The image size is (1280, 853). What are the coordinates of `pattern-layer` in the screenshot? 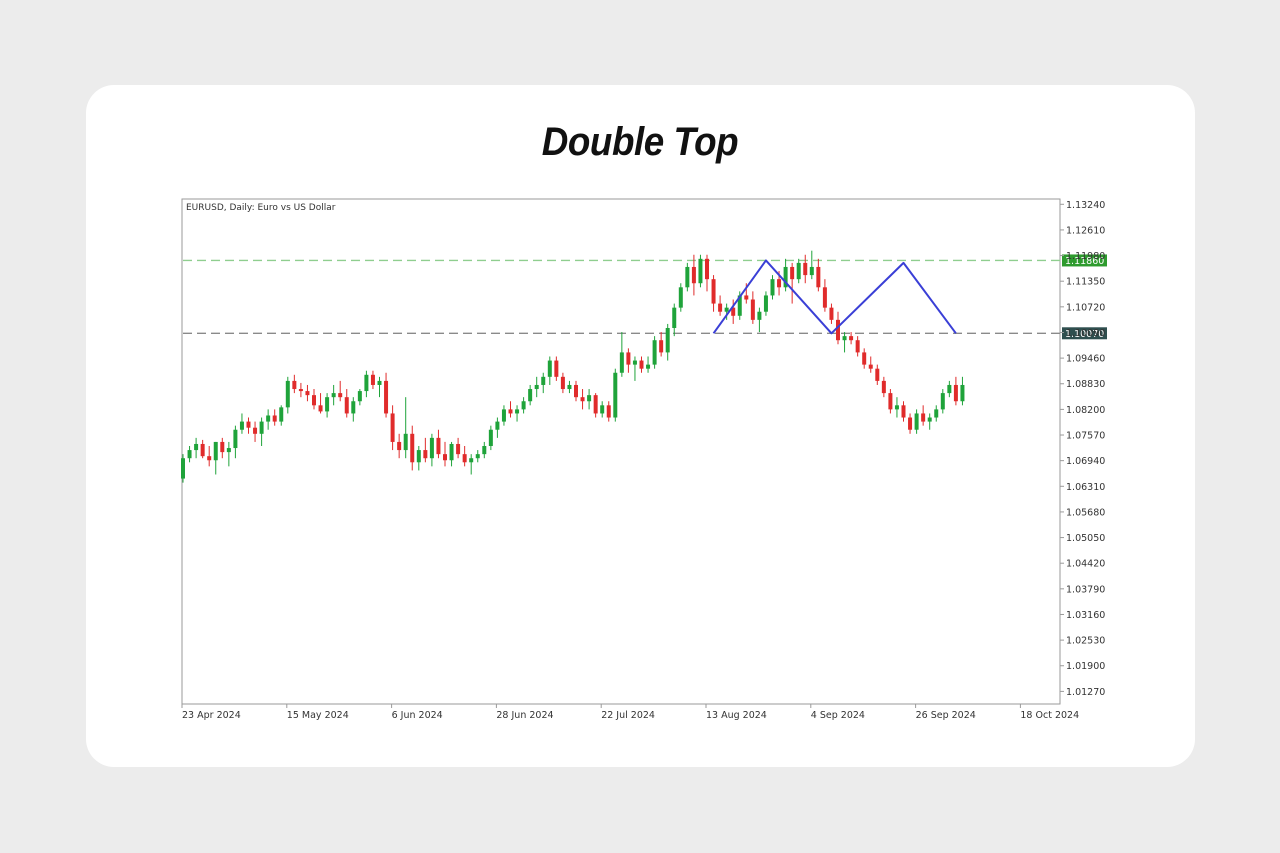 It's located at (834, 297).